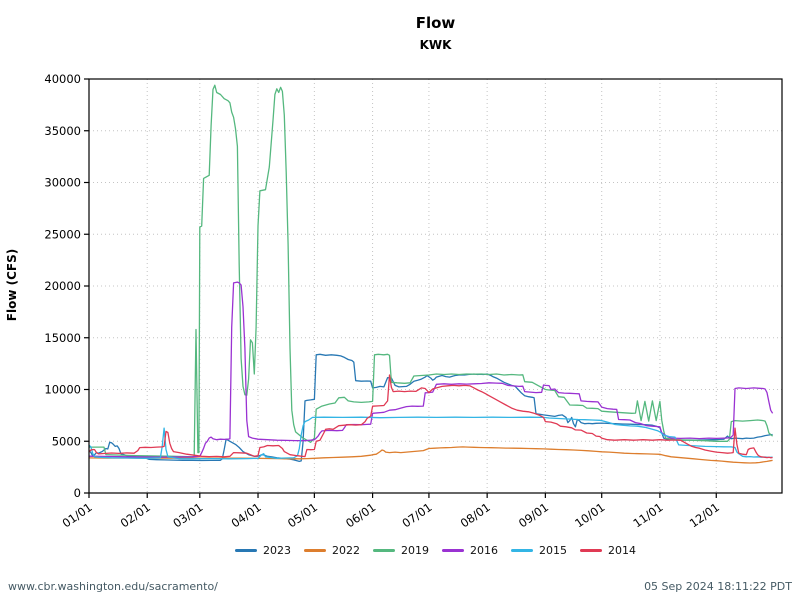 Image resolution: width=800 pixels, height=600 pixels. Describe the element at coordinates (533, 515) in the screenshot. I see `x-tick-label: 09/01` at that location.